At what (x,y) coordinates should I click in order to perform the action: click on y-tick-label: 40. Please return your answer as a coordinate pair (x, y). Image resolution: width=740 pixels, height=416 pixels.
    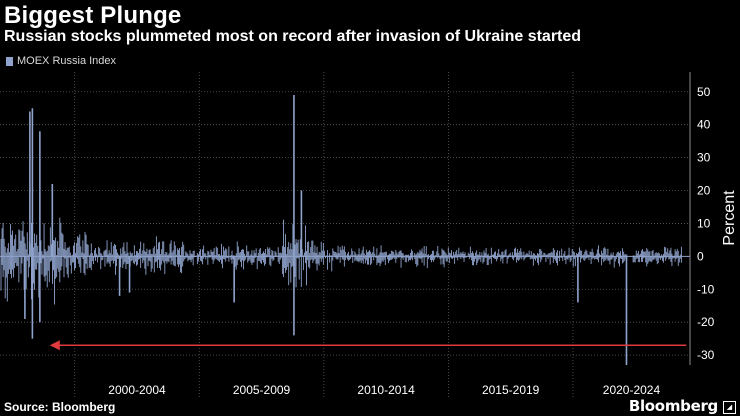
    Looking at the image, I should click on (704, 125).